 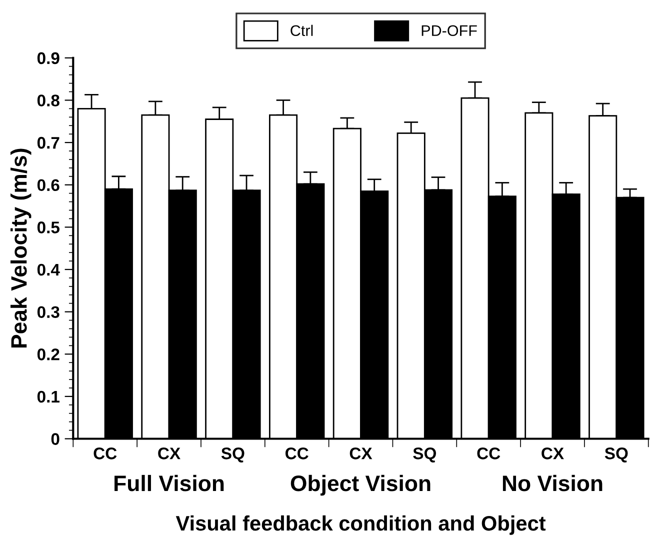 What do you see at coordinates (301, 30) in the screenshot?
I see `legend-label: Ctrl` at bounding box center [301, 30].